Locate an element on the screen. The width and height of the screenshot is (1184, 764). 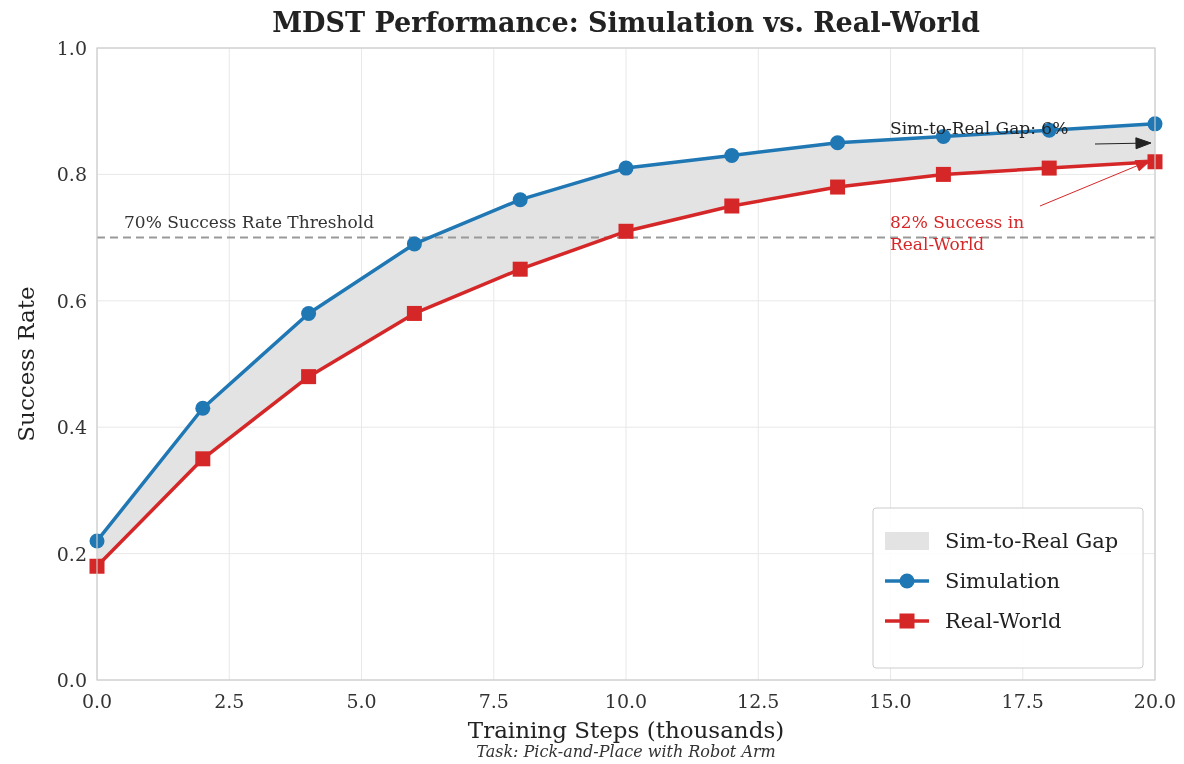
y-axis-title: Success Rate is located at coordinates (26, 364).